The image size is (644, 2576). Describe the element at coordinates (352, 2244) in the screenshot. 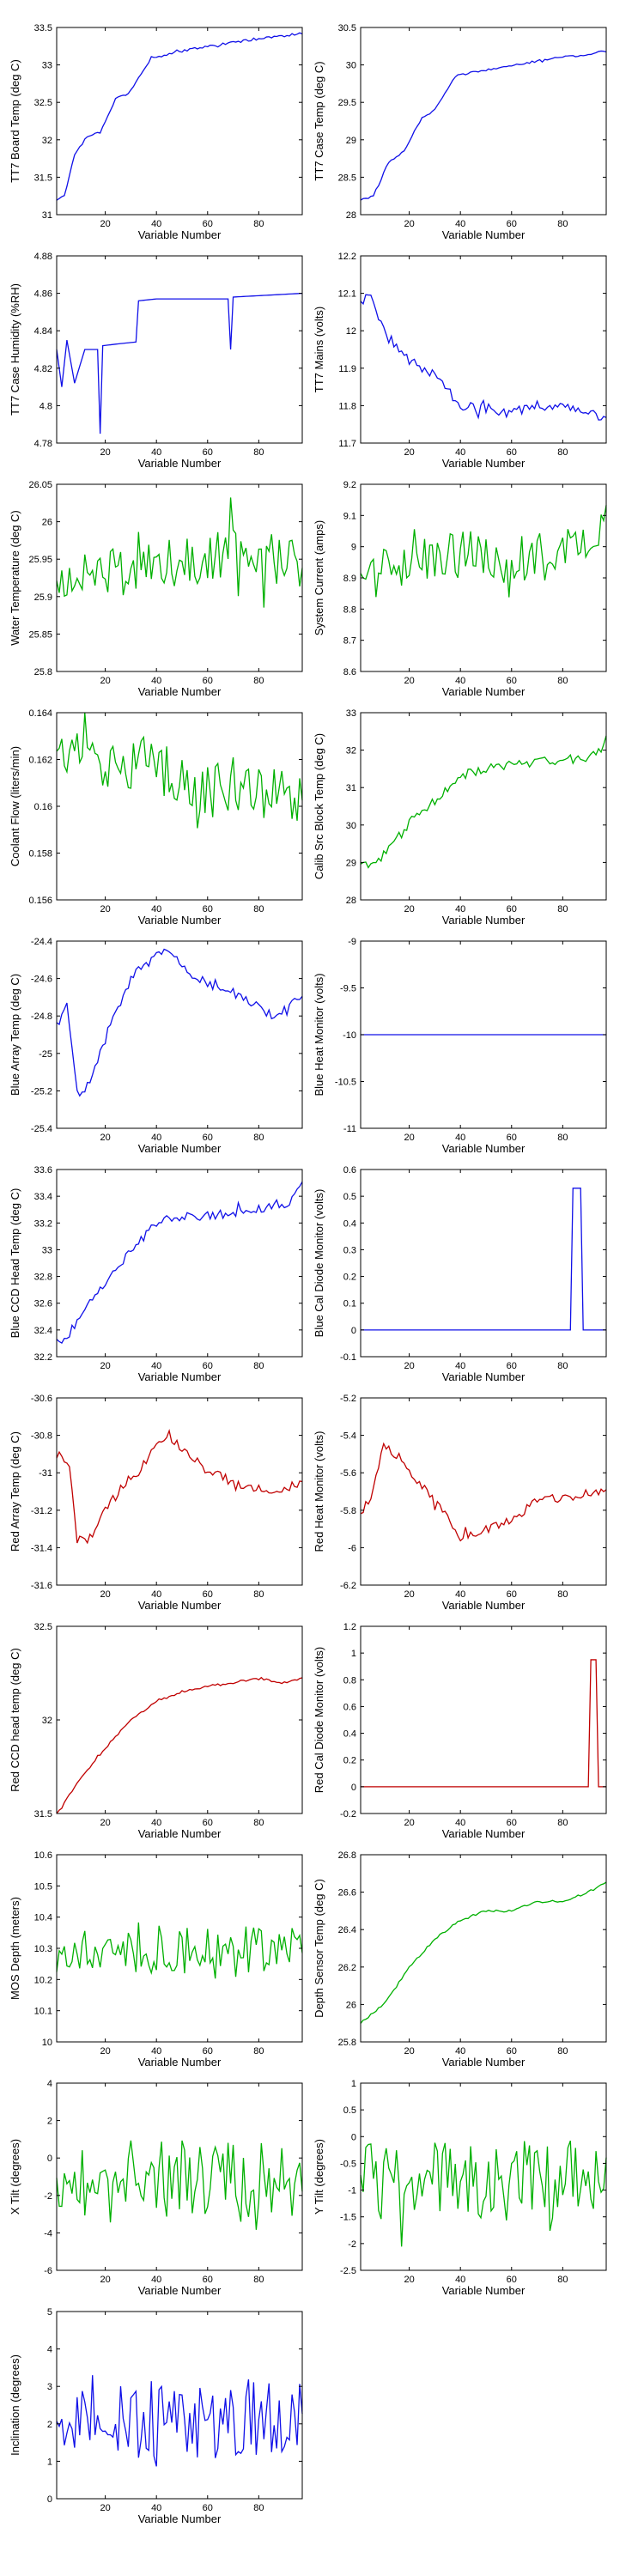

I see `y-tick-label: -2` at that location.